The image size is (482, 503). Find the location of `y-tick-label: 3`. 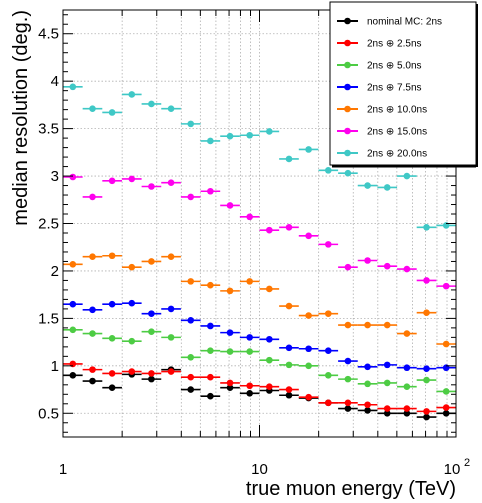

y-tick-label: 3 is located at coordinates (55, 176).